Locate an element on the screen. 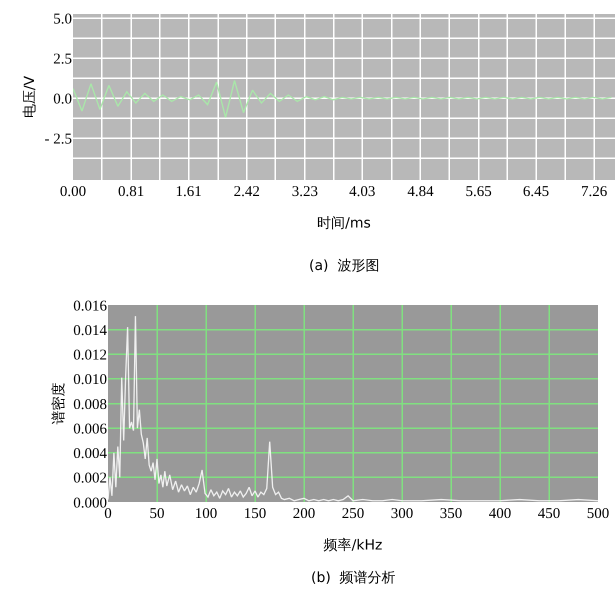 The width and height of the screenshot is (615, 598). x-tick-label: 5.65 is located at coordinates (478, 192).